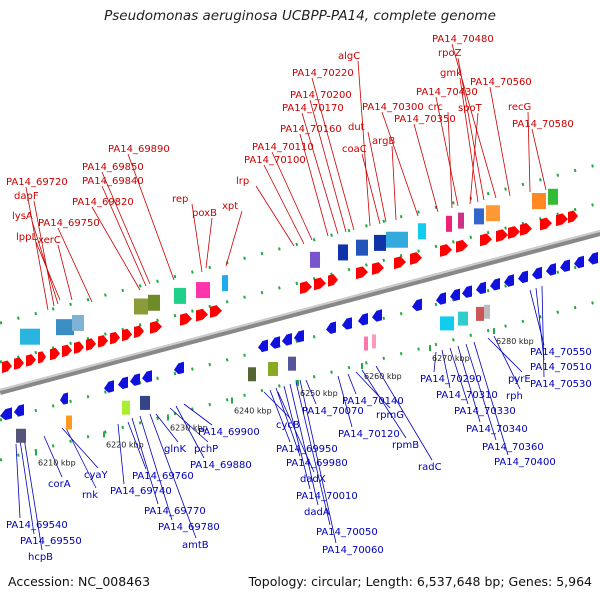  Describe the element at coordinates (313, 479) in the screenshot. I see `gene-label-reverse: dadX` at that location.